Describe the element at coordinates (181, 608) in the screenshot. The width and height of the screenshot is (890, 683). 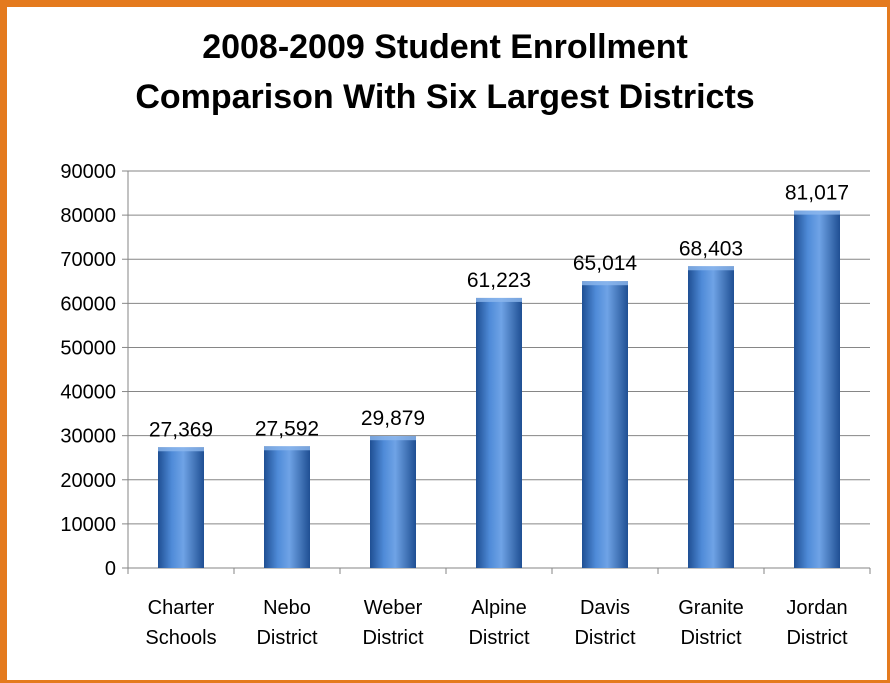
I see `x-tick-label: Charter` at that location.